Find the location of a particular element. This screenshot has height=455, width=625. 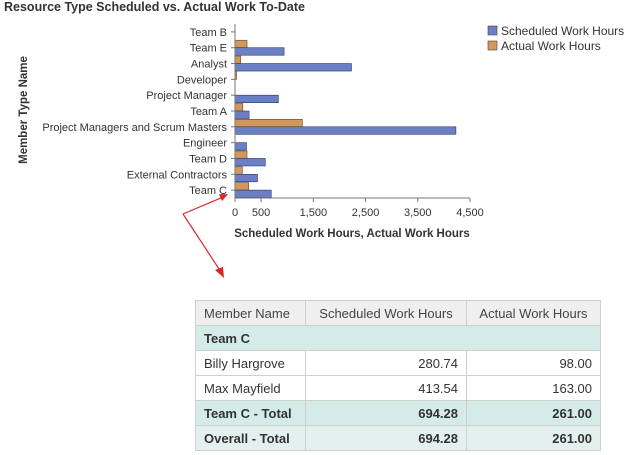

y-tick-label-engineer: Engineer is located at coordinates (205, 144).